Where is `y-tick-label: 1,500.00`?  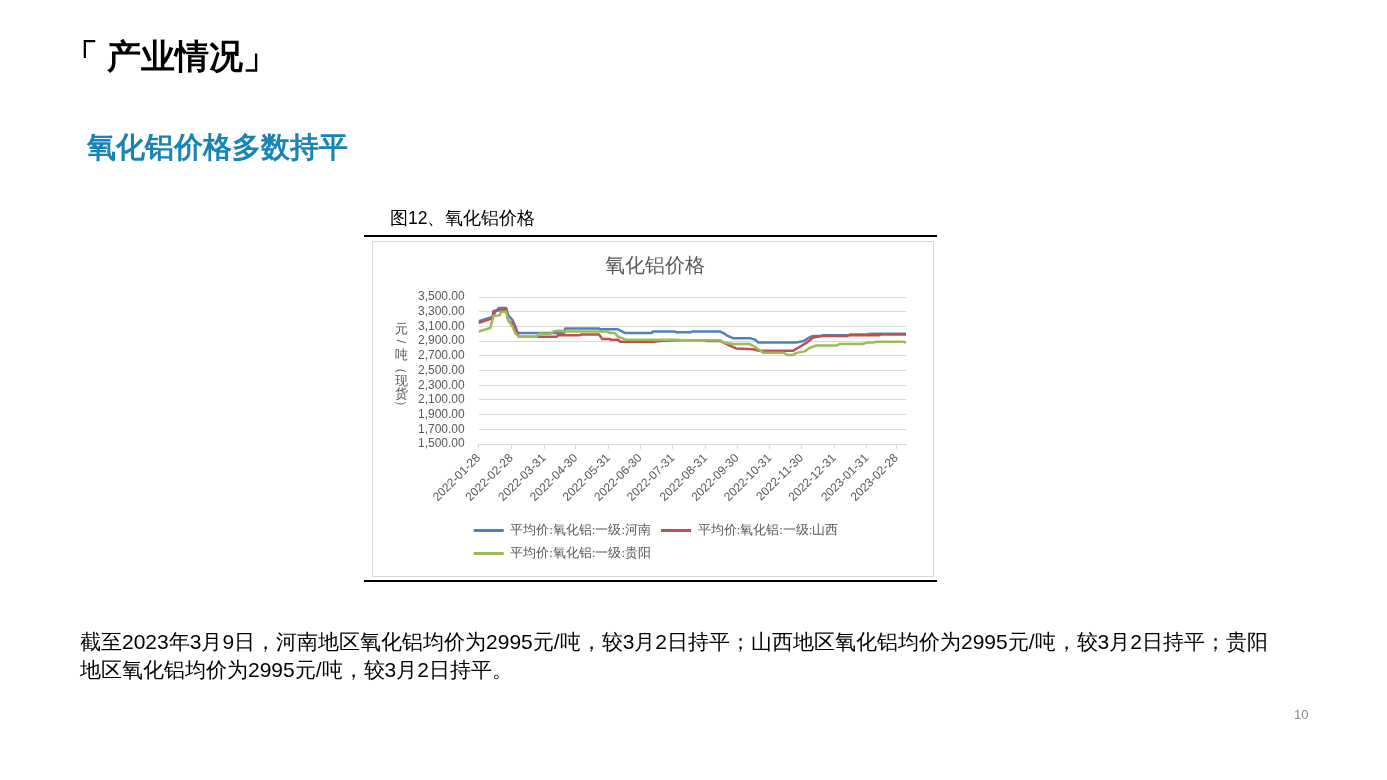 y-tick-label: 1,500.00 is located at coordinates (441, 443).